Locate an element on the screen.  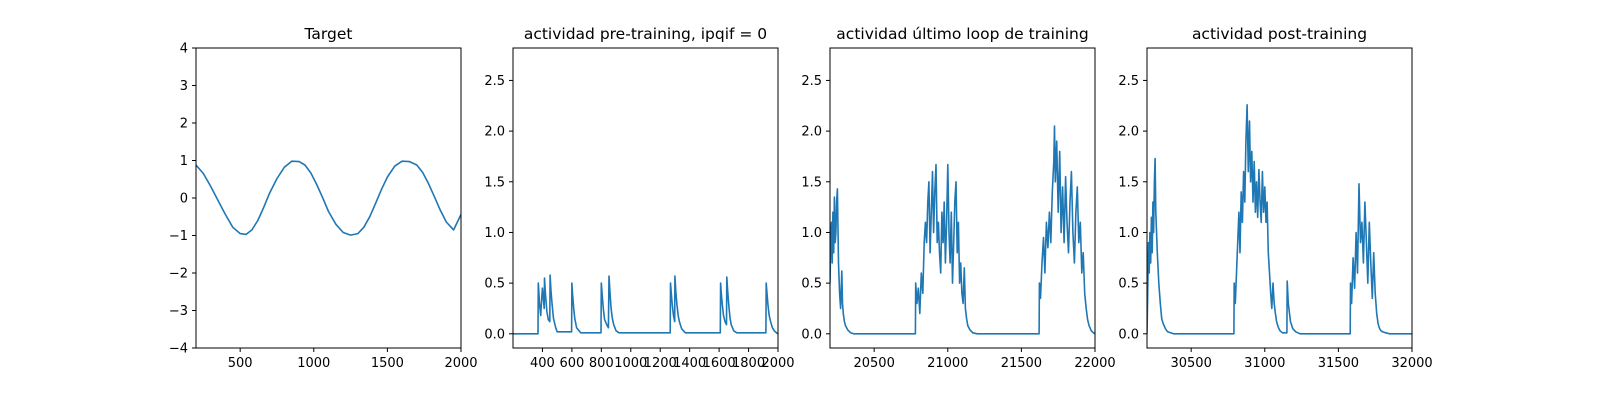
x-tick-label: 1800 is located at coordinates (748, 363).